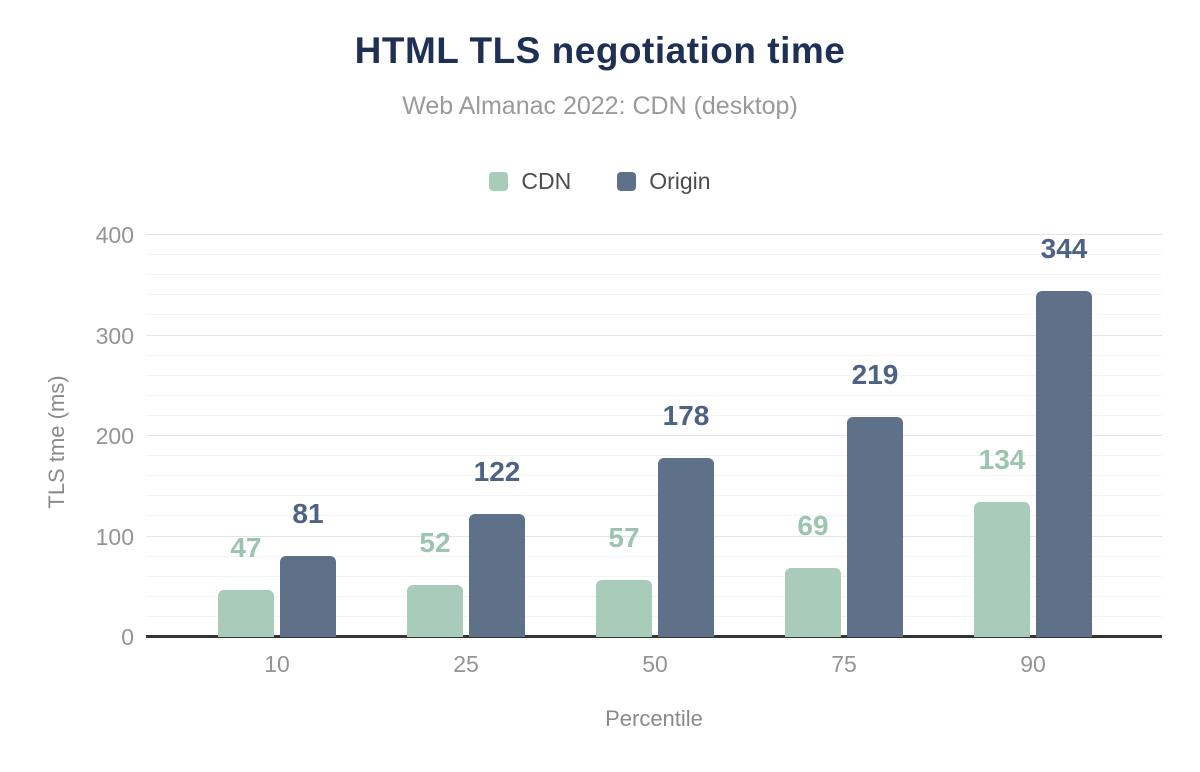 Image resolution: width=1200 pixels, height=772 pixels. Describe the element at coordinates (114, 235) in the screenshot. I see `y-tick-label-400: 400` at that location.